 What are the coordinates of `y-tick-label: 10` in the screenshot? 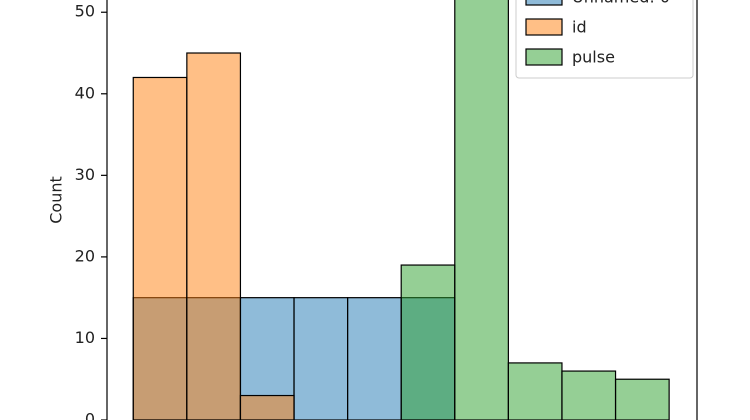 It's located at (85, 337).